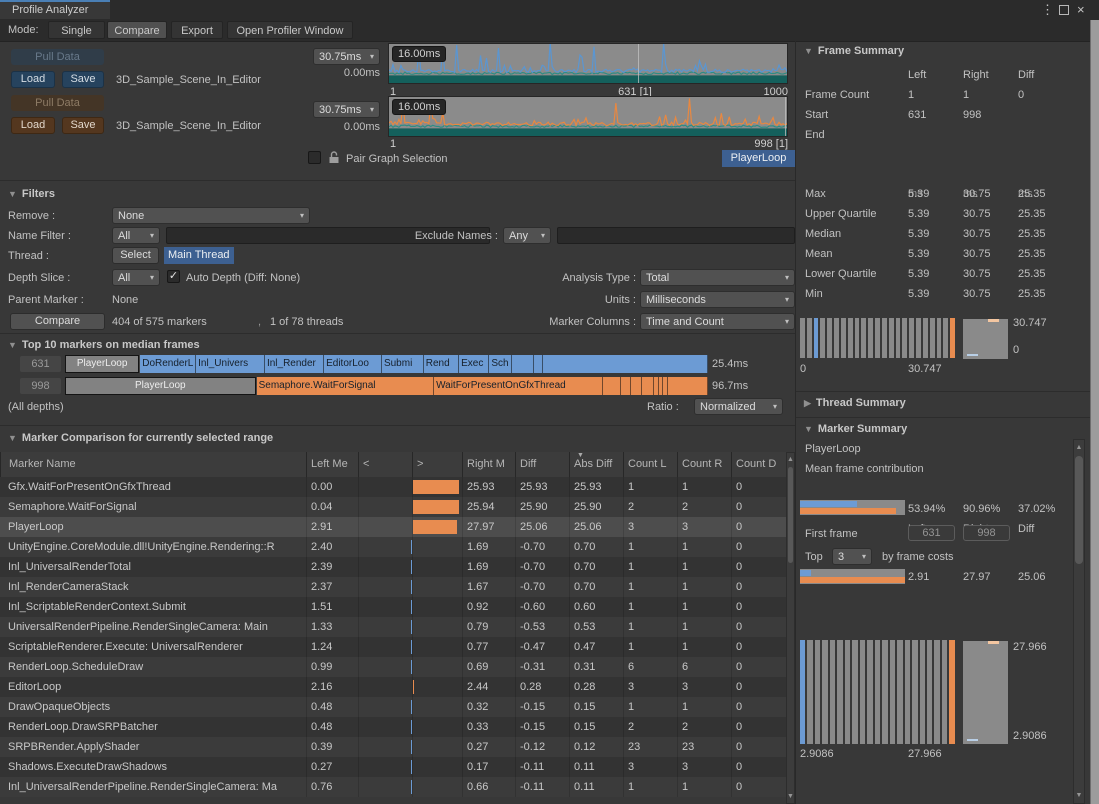  Describe the element at coordinates (334, 157) in the screenshot. I see `unlock-icon` at that location.